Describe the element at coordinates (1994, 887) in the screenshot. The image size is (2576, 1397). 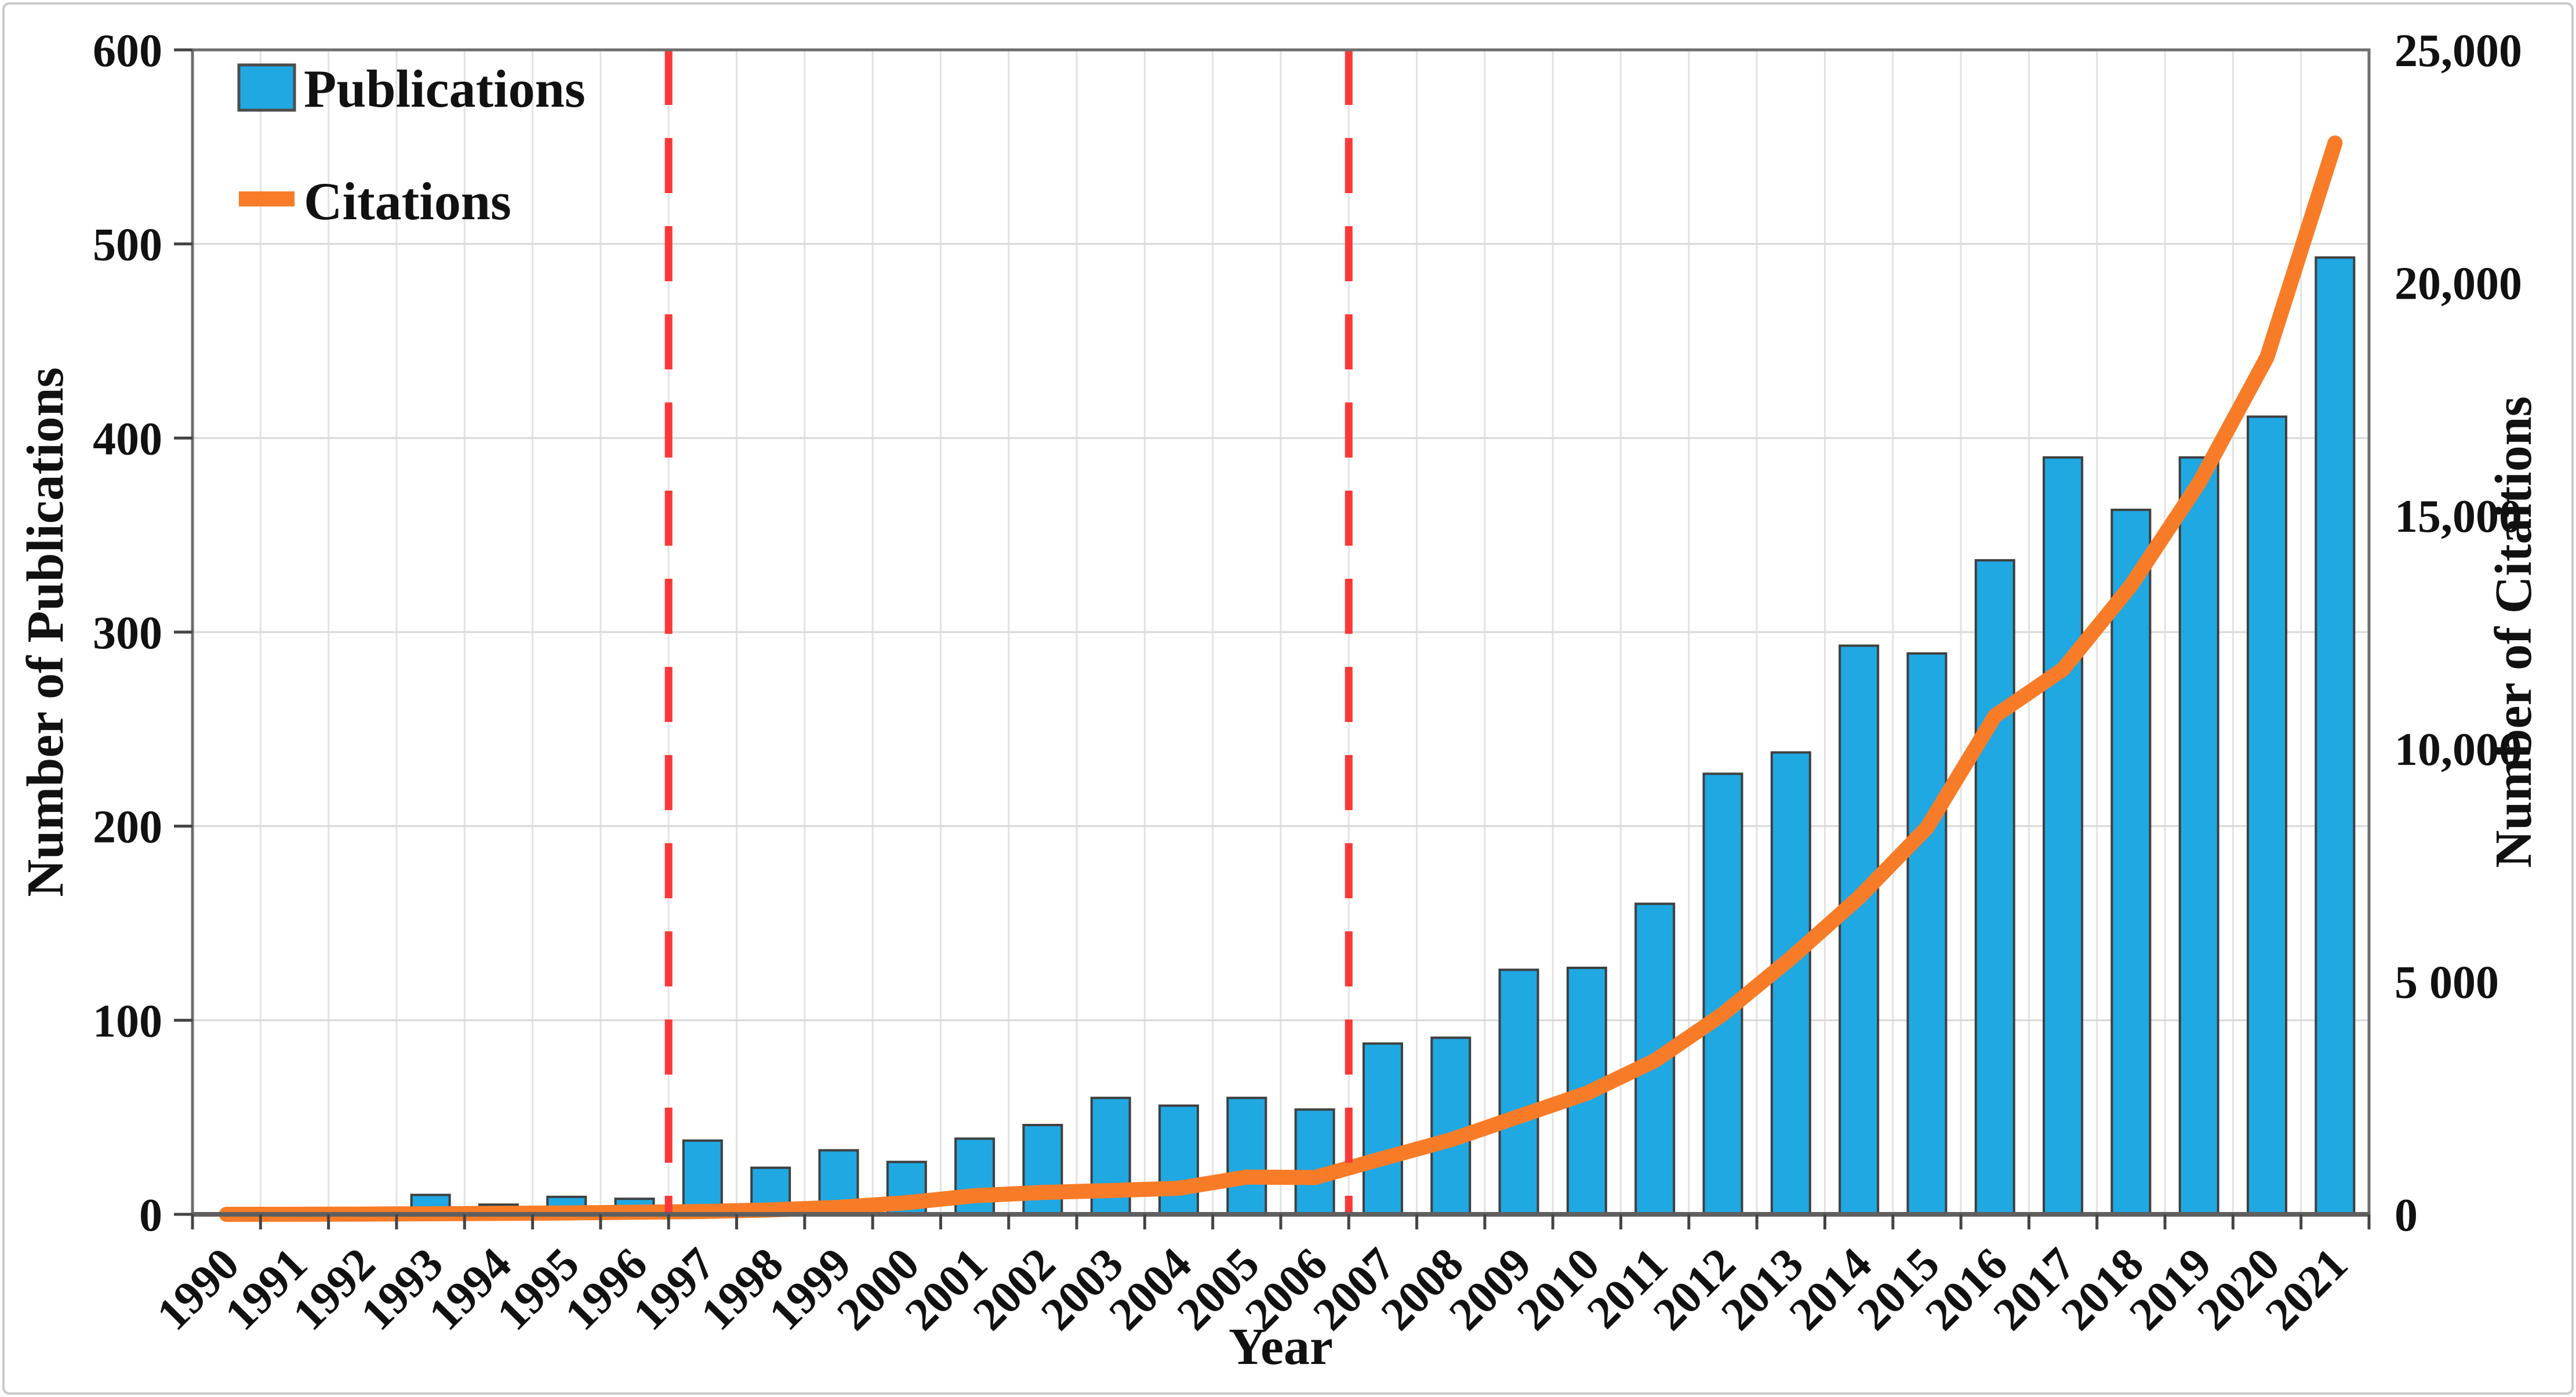
I see `bar-2016` at that location.